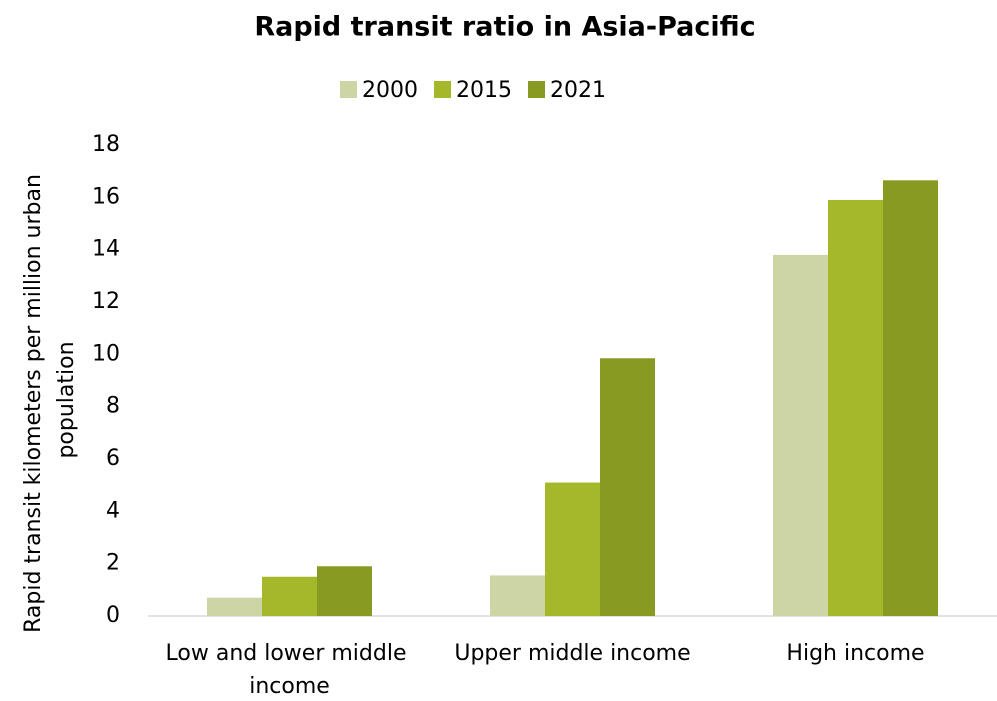  What do you see at coordinates (113, 406) in the screenshot?
I see `y-tick-label: 8` at bounding box center [113, 406].